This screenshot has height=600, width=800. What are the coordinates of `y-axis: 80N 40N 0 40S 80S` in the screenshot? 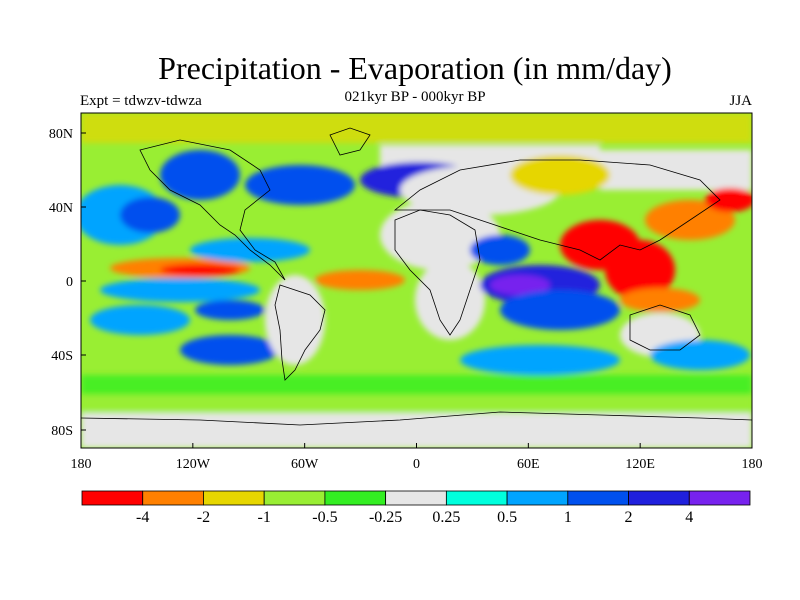 It's located at (67, 283).